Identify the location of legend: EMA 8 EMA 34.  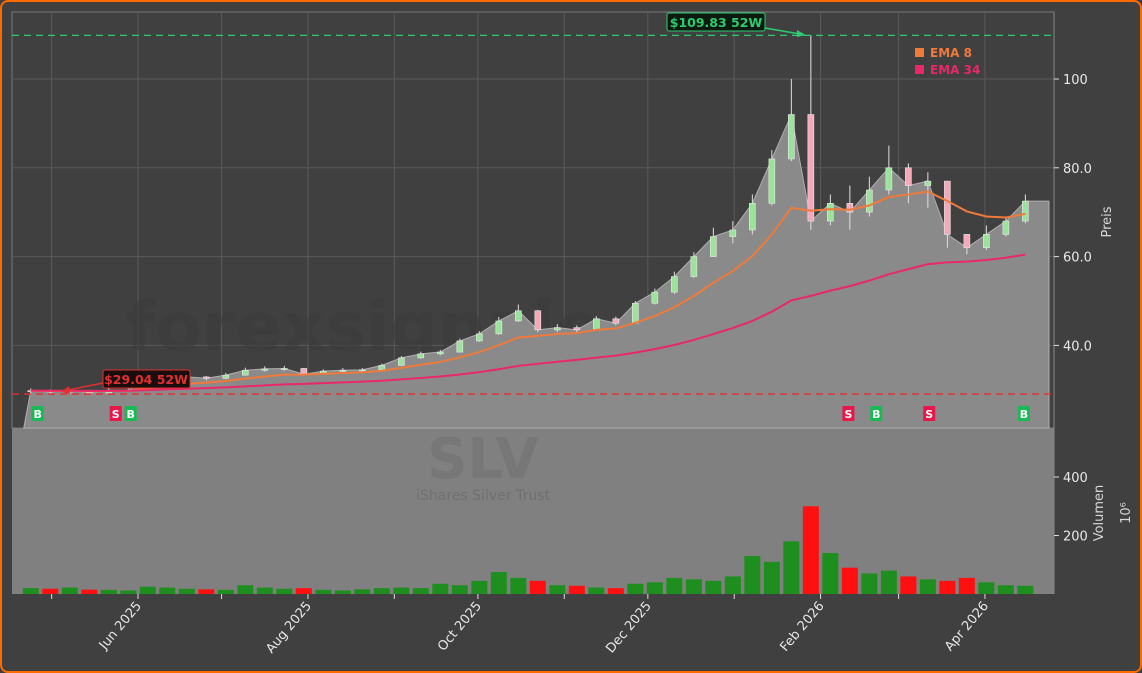
(947, 61).